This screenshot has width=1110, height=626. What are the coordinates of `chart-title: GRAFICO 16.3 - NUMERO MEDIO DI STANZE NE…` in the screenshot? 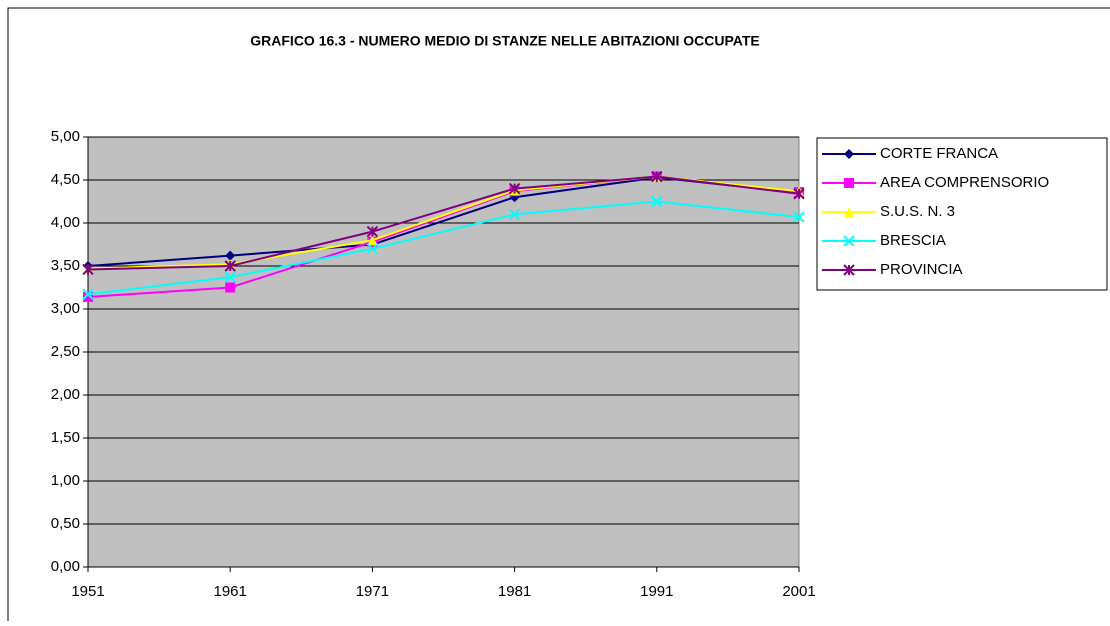 It's located at (504, 41).